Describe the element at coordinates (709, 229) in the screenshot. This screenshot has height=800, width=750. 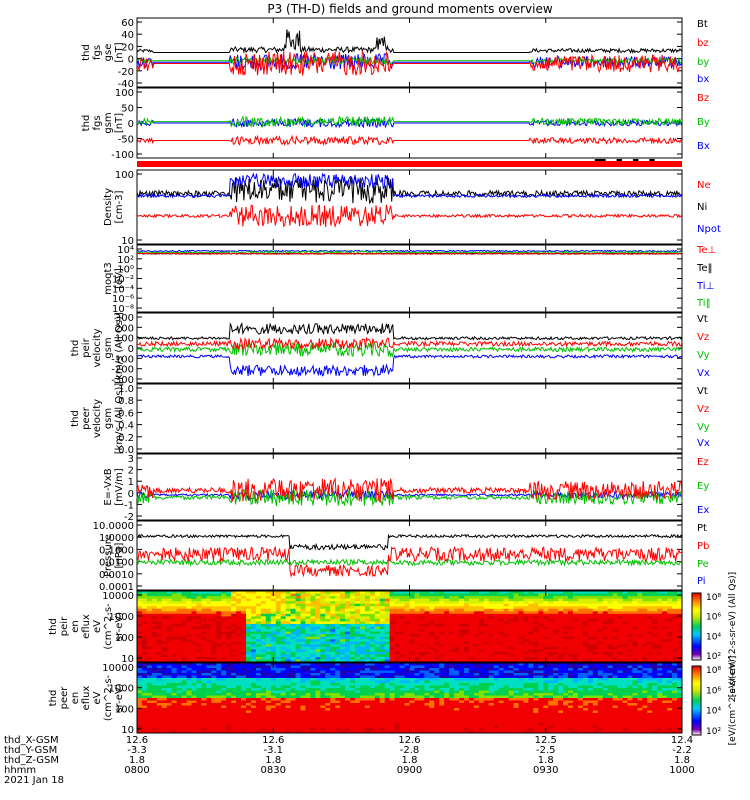
I see `legend-npot: Npot` at that location.